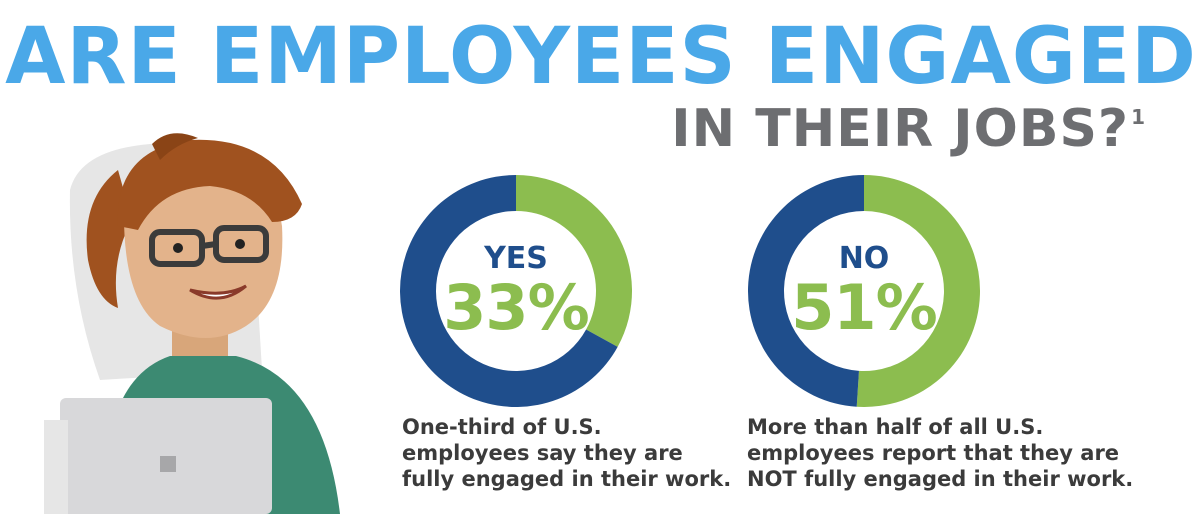  Describe the element at coordinates (516, 258) in the screenshot. I see `donut-yes-label: YES` at that location.